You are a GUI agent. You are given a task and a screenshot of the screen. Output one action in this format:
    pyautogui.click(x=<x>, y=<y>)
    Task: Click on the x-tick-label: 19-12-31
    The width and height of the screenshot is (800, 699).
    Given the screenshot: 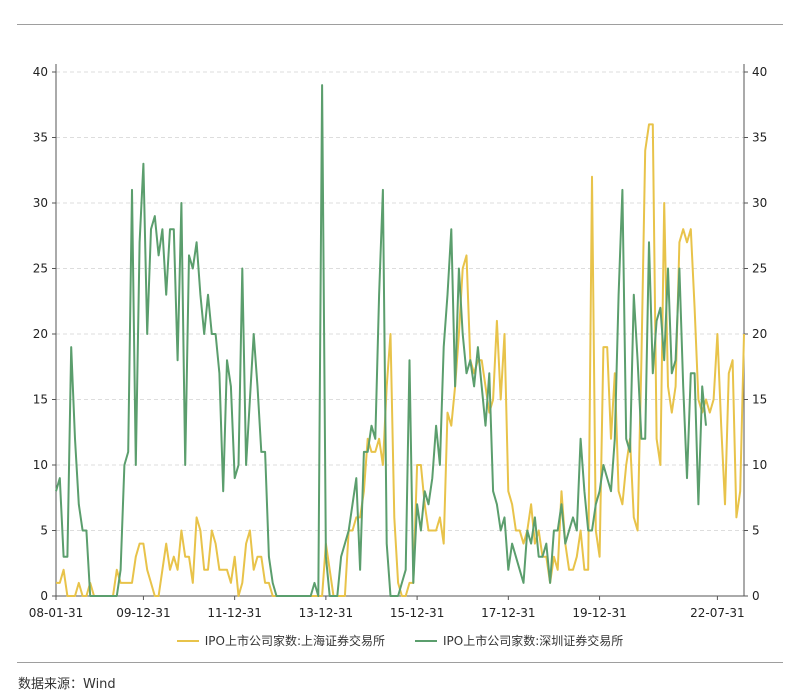 What is the action you would take?
    pyautogui.click(x=599, y=613)
    